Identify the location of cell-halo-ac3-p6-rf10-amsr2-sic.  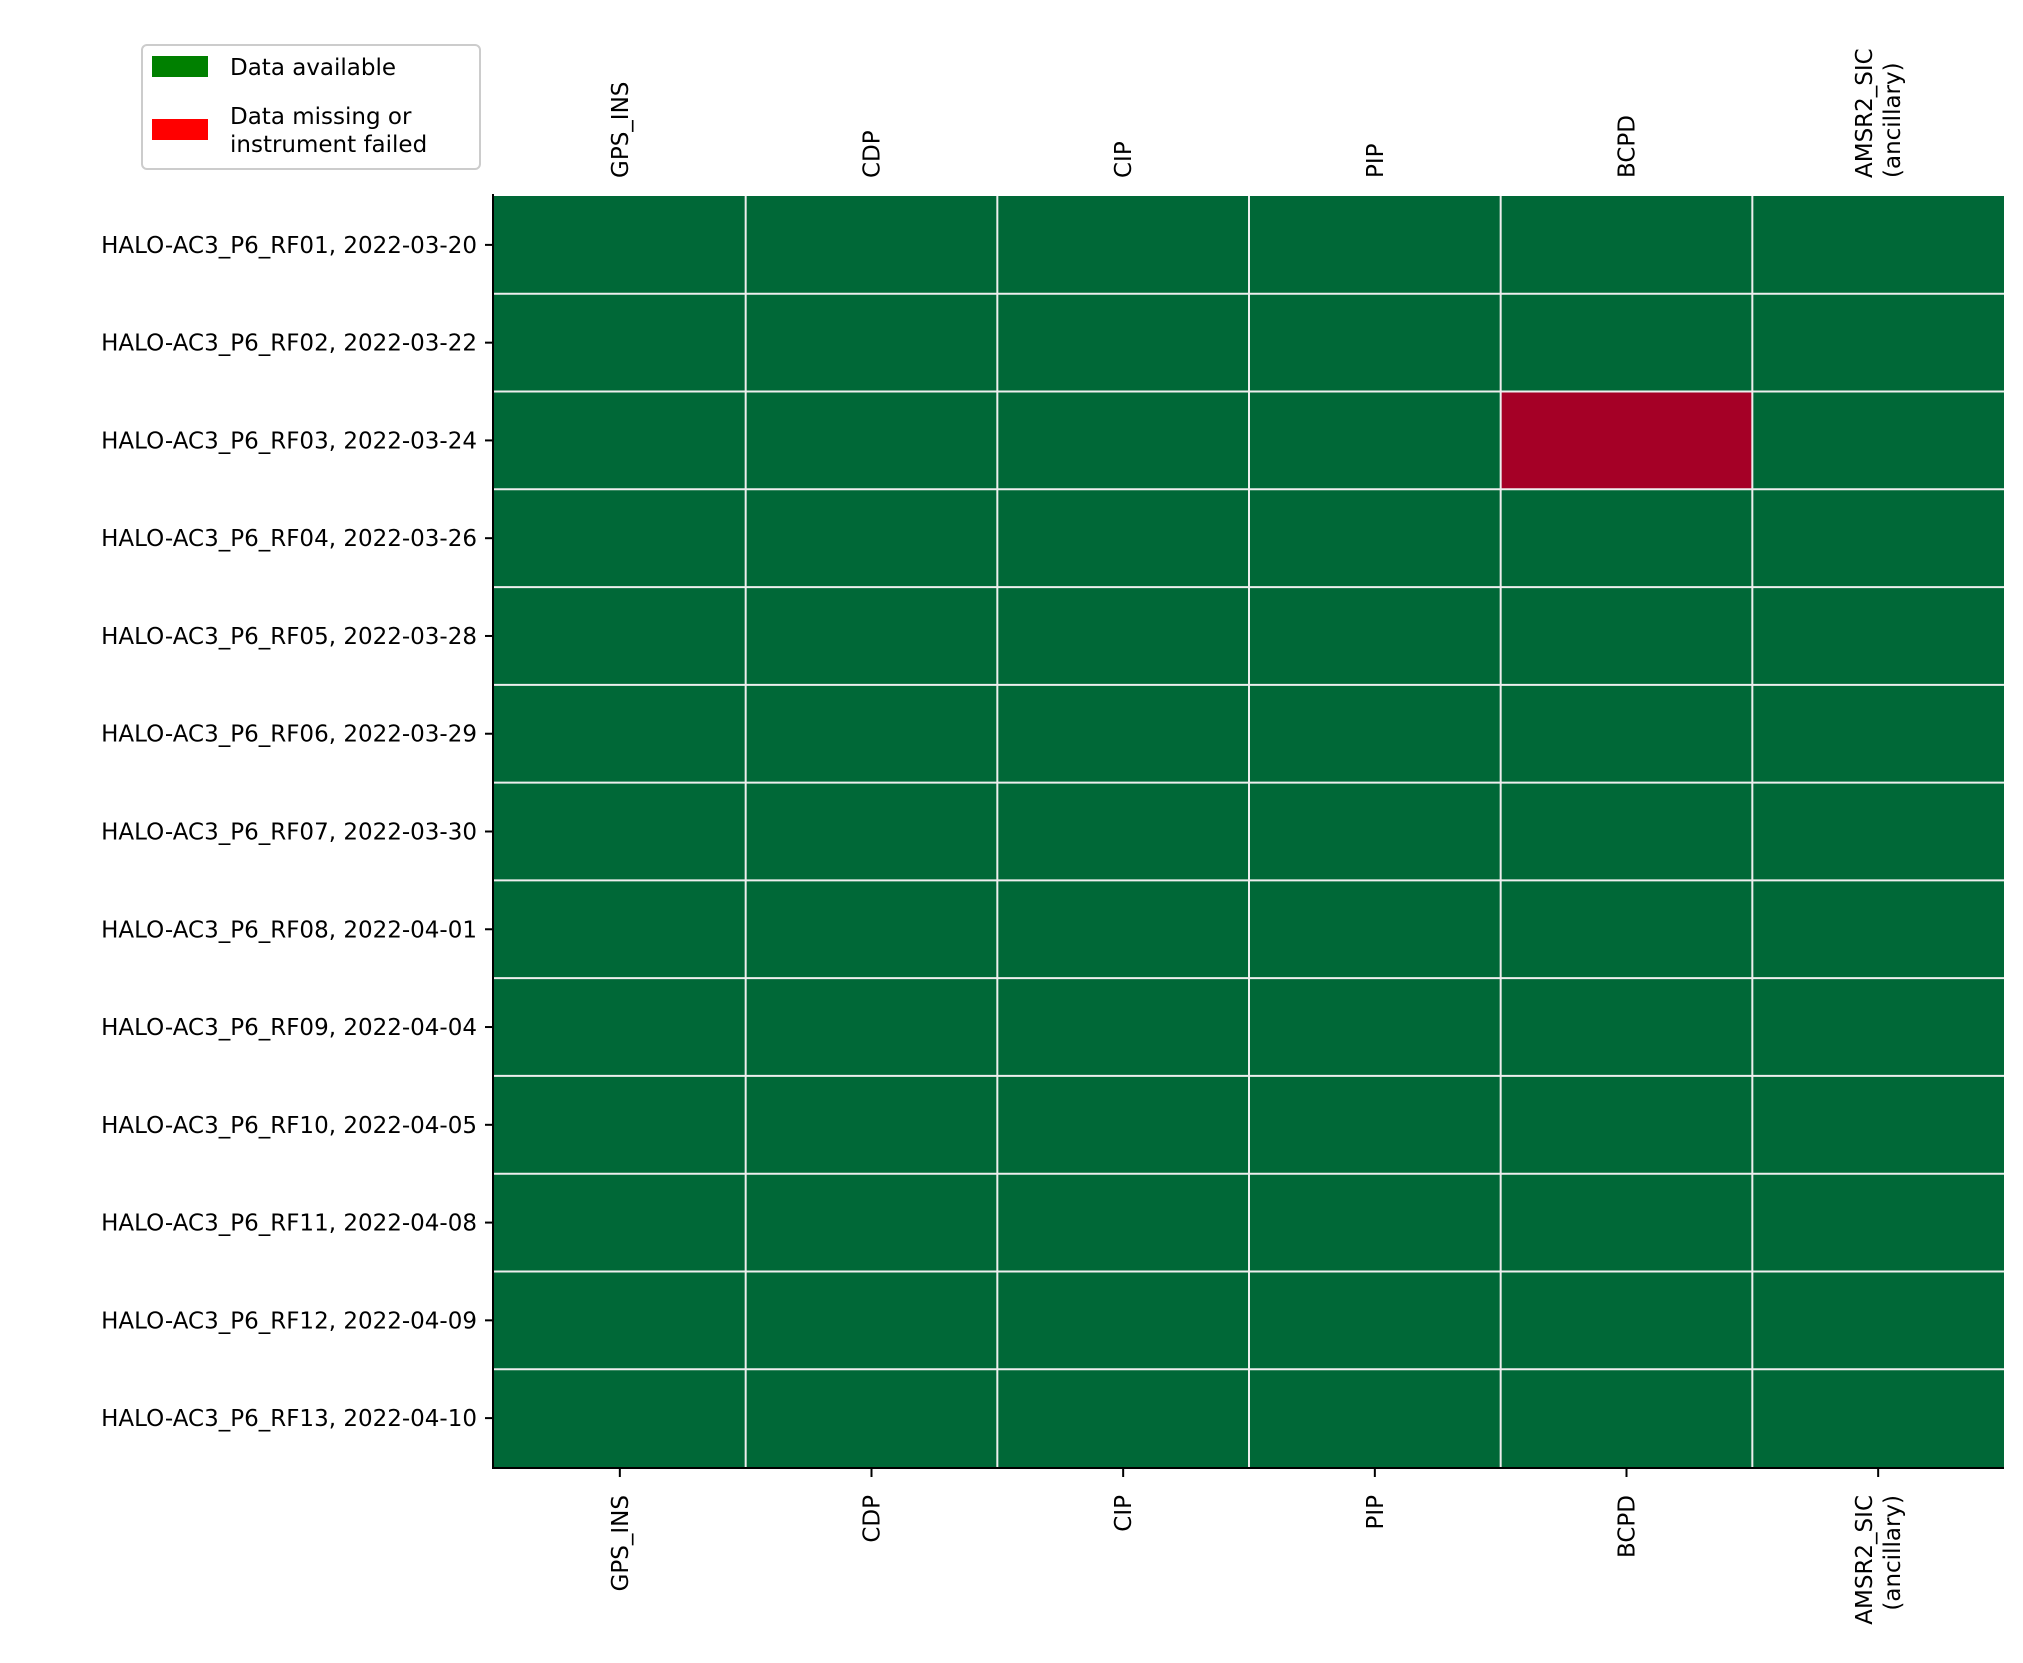
(1878, 1124).